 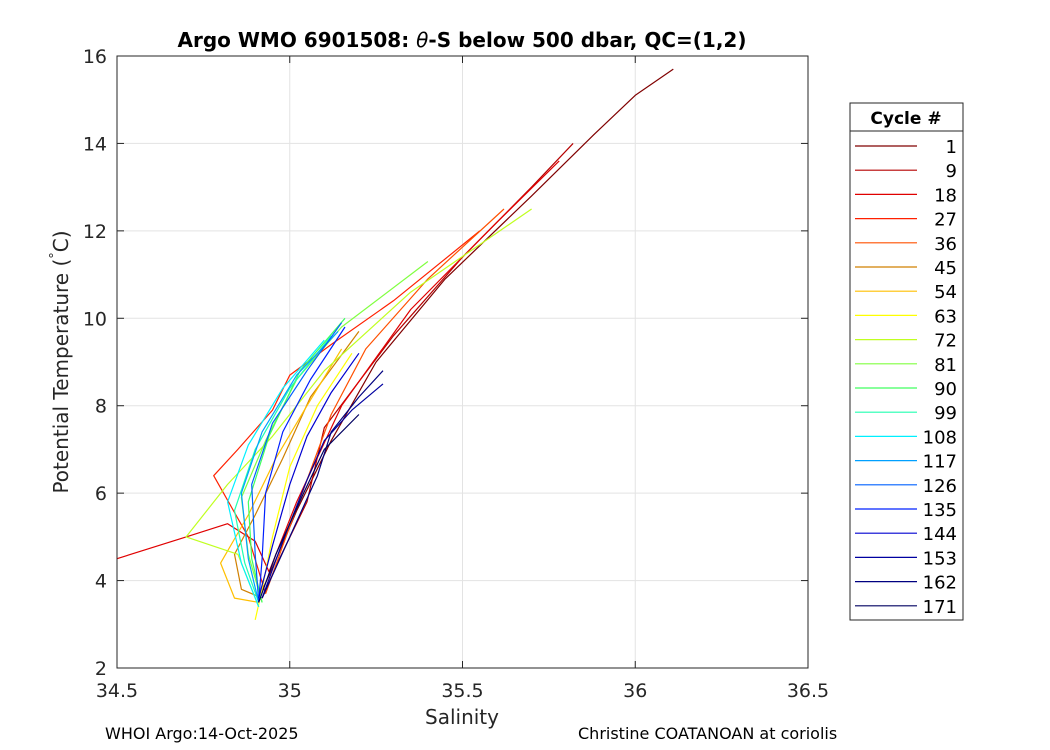 What do you see at coordinates (101, 582) in the screenshot?
I see `y-tick-label: 4` at bounding box center [101, 582].